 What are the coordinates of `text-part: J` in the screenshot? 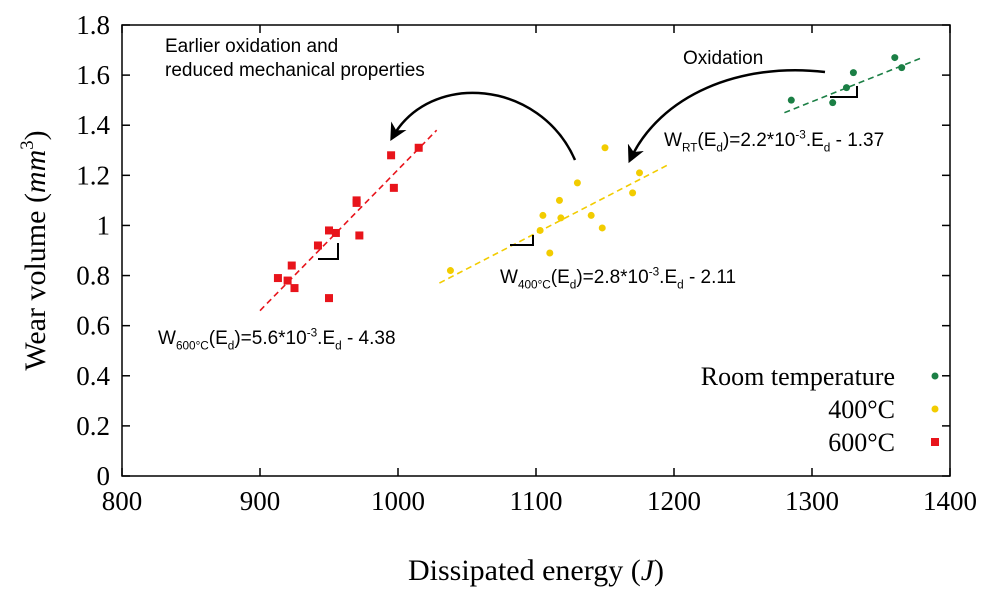 It's located at (648, 570).